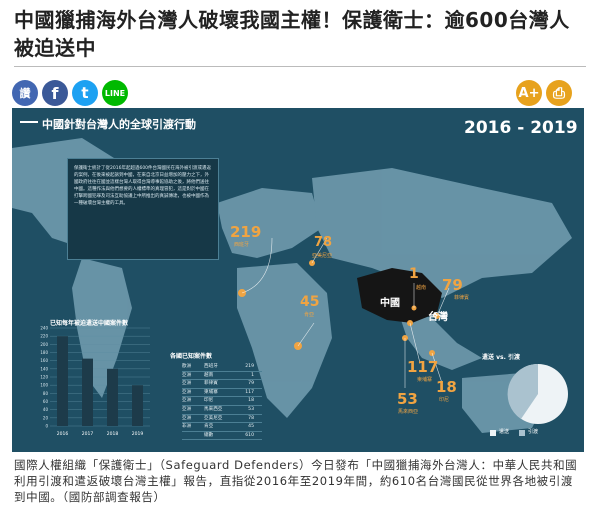  Describe the element at coordinates (209, 401) in the screenshot. I see `country-name: 印尼` at that location.